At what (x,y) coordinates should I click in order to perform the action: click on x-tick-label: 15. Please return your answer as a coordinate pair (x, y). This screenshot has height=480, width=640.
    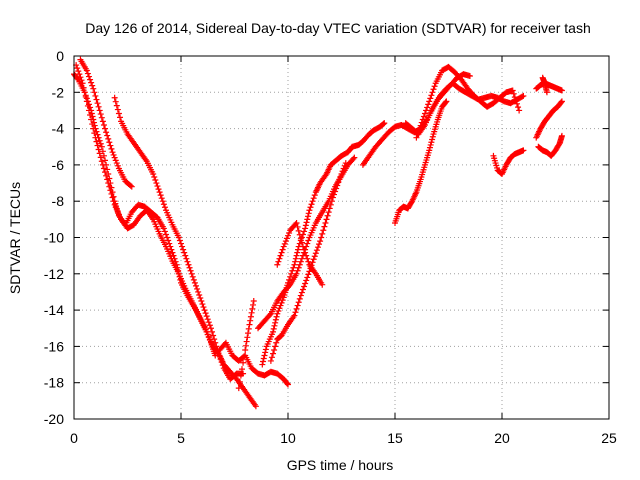
    Looking at the image, I should click on (395, 438).